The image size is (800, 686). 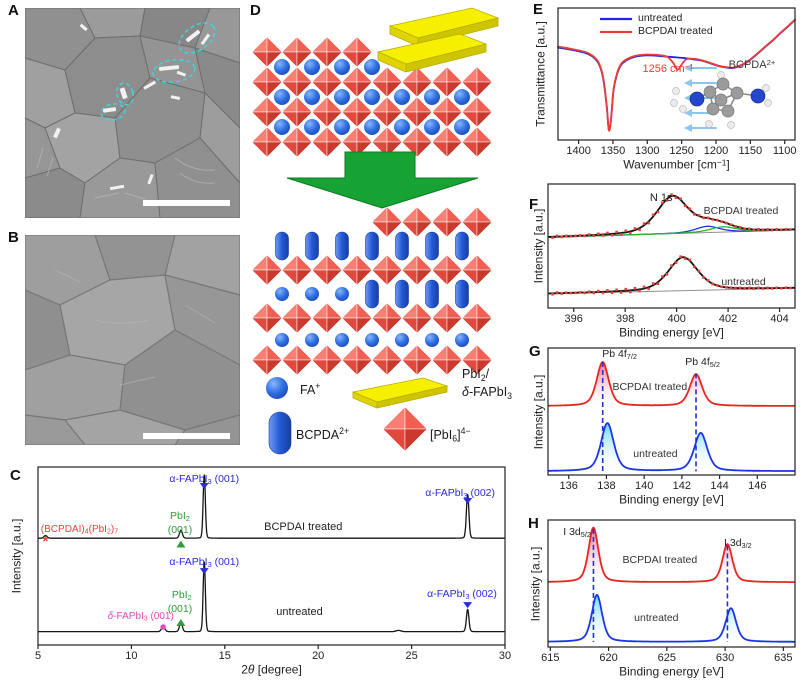 What do you see at coordinates (357, 416) in the screenshot?
I see `legend-icons` at bounding box center [357, 416].